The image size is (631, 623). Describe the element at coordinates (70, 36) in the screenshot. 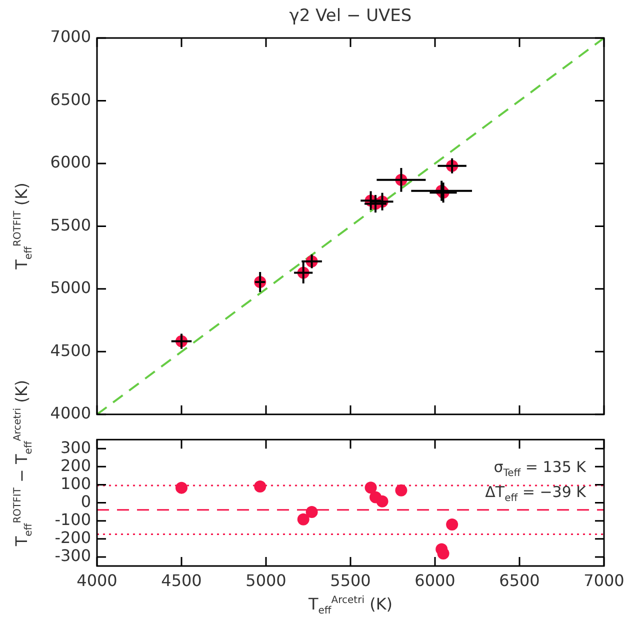

I see `y-tick-label: 7000` at that location.